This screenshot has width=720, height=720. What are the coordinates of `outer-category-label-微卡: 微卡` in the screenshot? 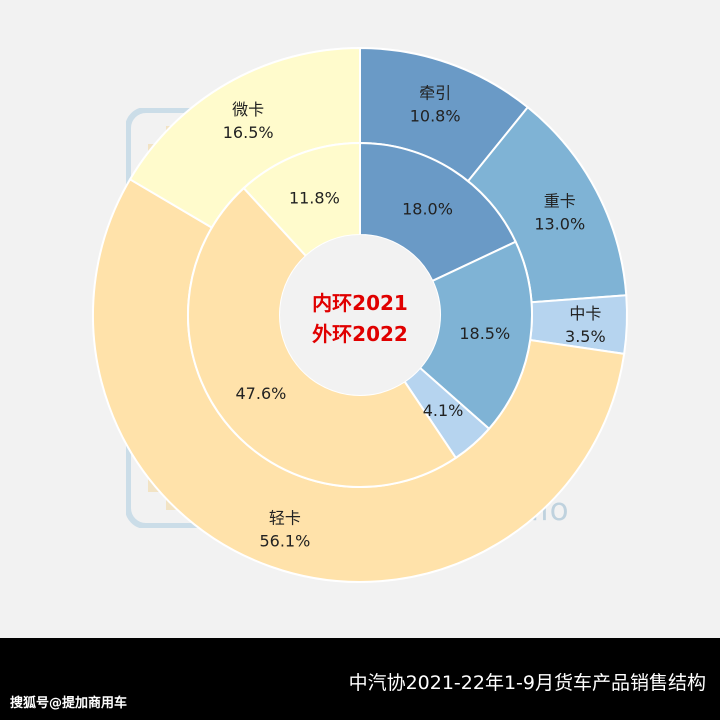 It's located at (248, 109).